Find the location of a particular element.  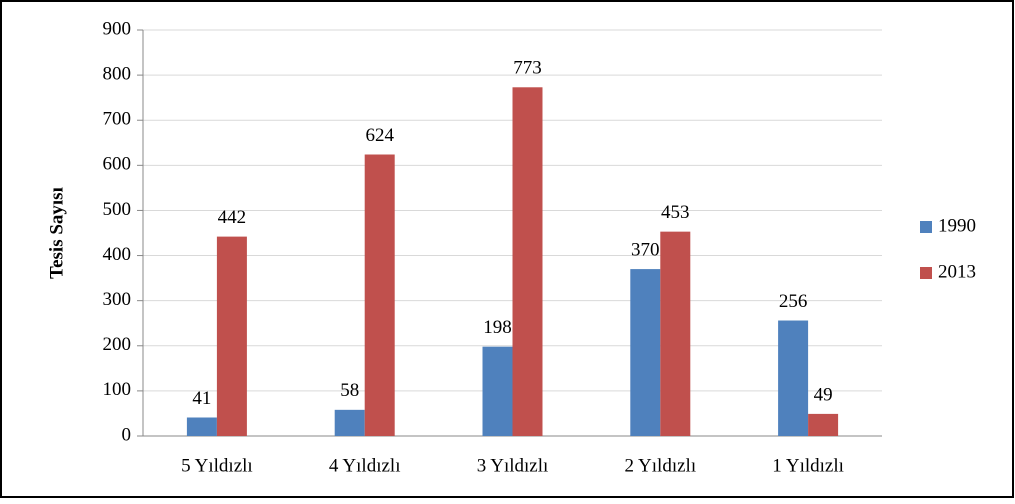

x-tick-label: 1 Yıldızlı is located at coordinates (808, 465).